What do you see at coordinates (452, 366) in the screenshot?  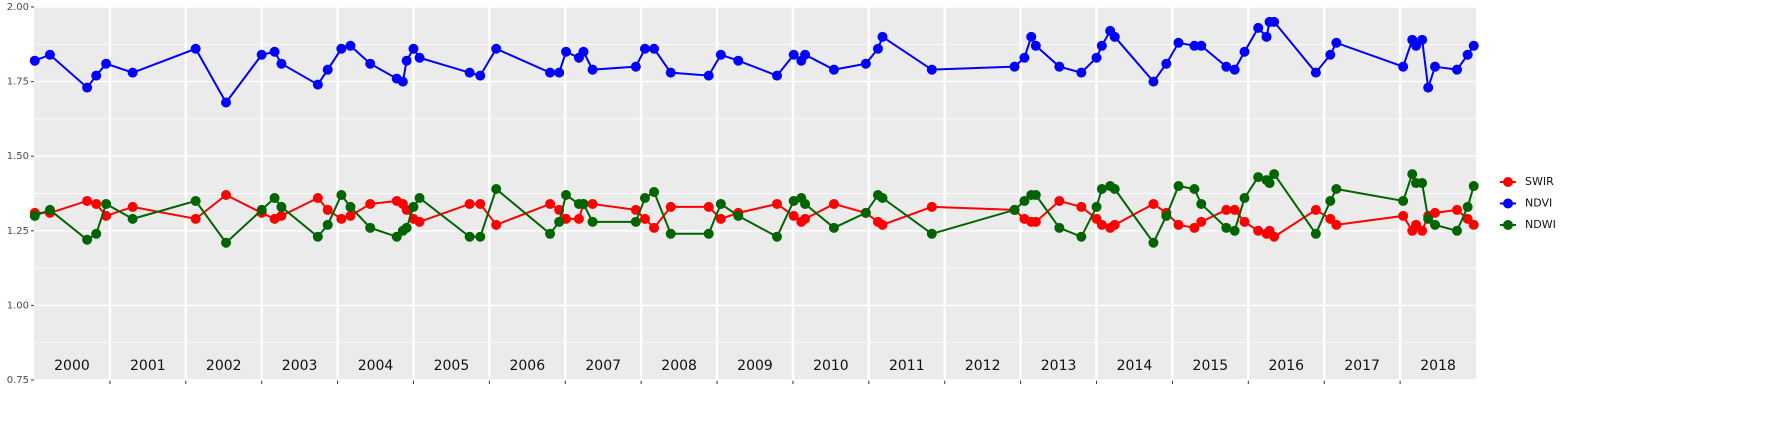 I see `x-tick-label: 2005` at bounding box center [452, 366].